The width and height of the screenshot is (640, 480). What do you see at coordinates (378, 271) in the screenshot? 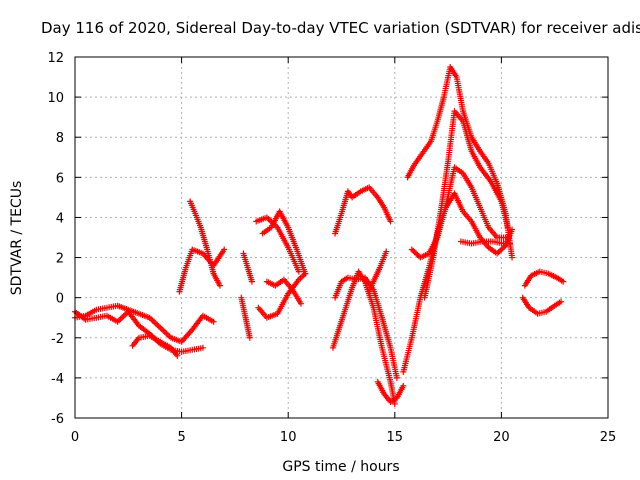
I see `series-track-p` at bounding box center [378, 271].